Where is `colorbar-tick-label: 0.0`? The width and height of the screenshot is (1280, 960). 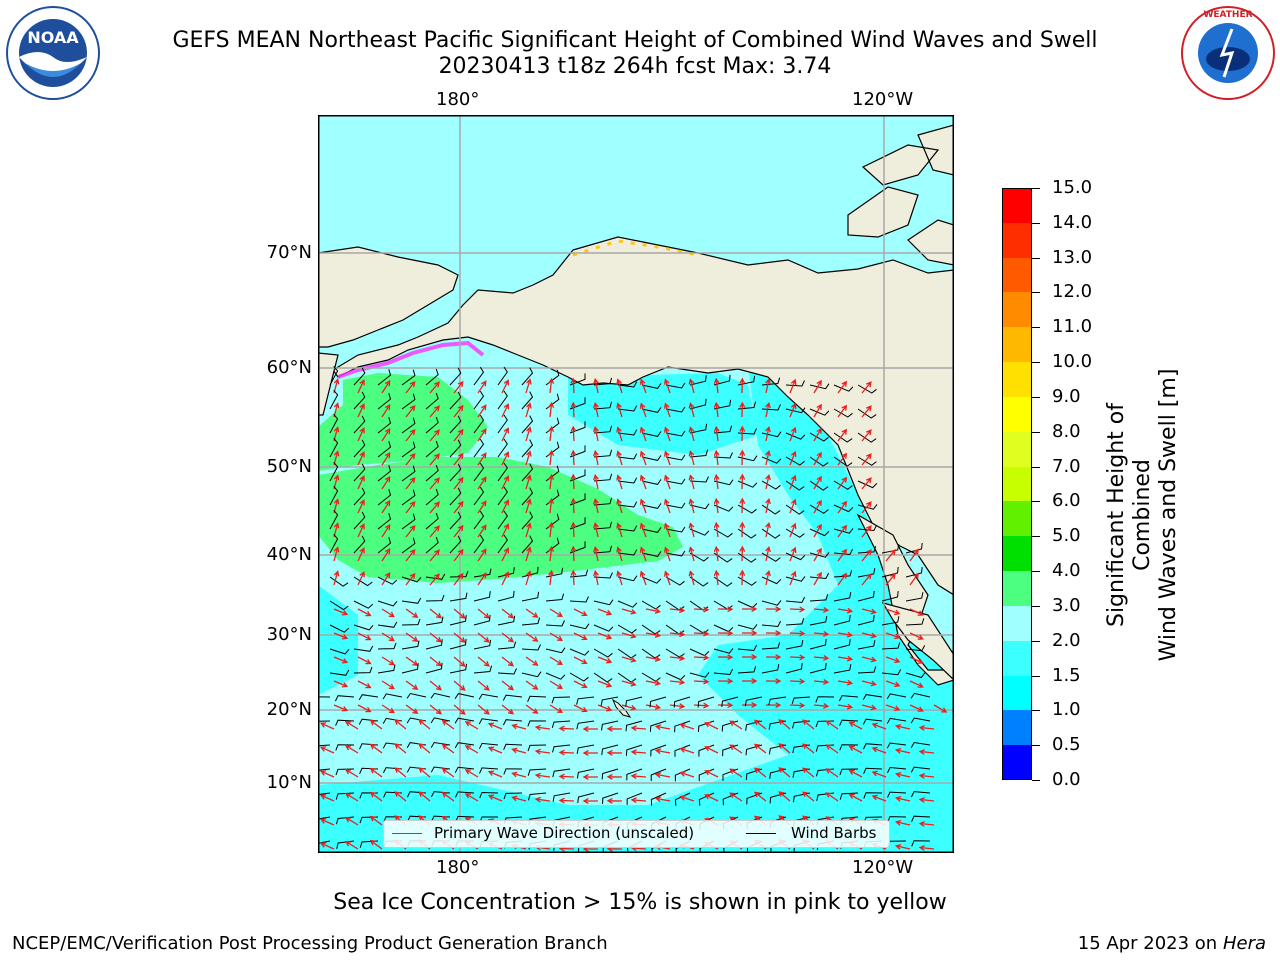 colorbar-tick-label: 0.0 is located at coordinates (1066, 779).